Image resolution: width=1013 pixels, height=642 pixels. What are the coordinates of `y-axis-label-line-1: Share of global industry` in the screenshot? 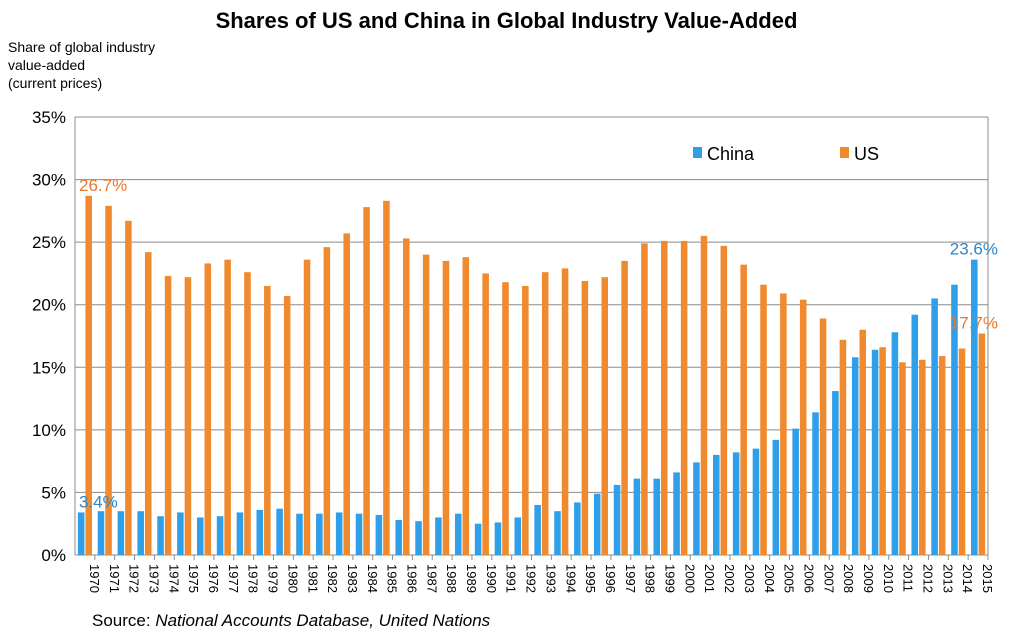 It's located at (82, 47).